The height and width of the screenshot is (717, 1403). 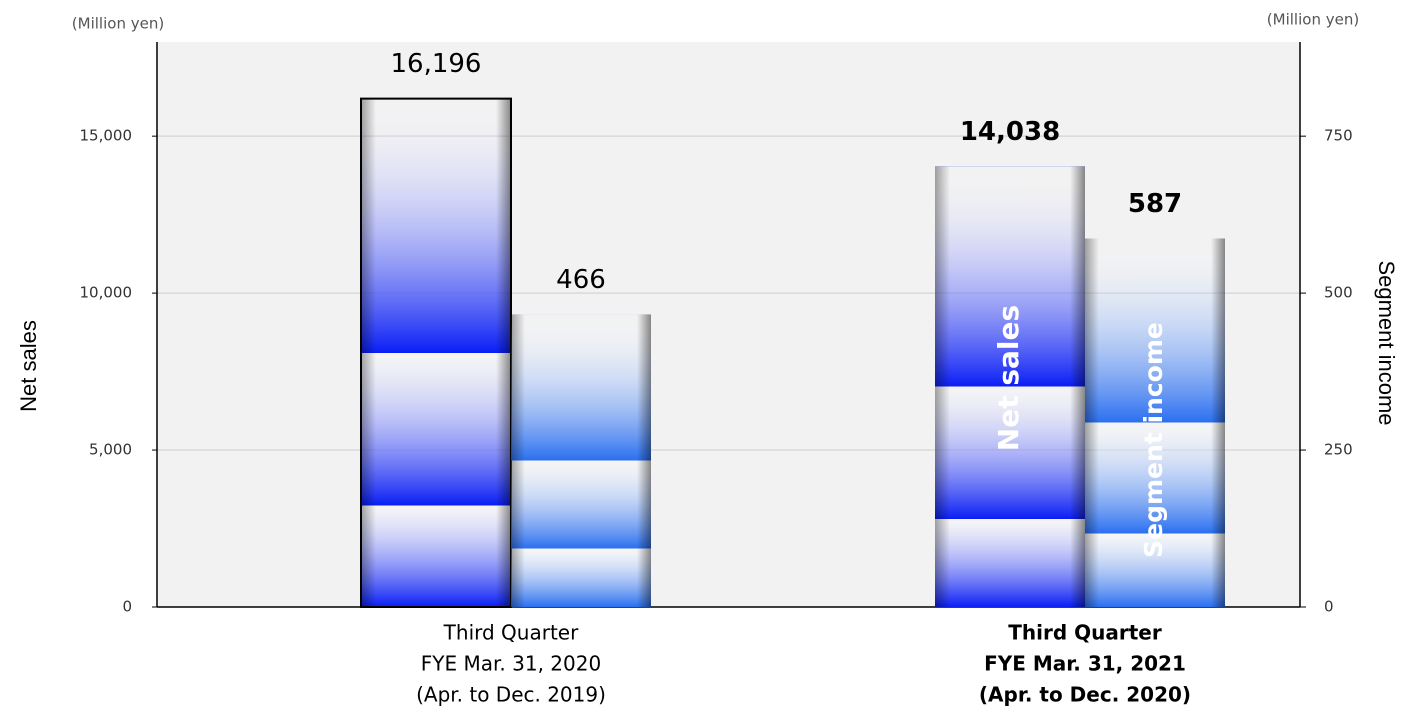 What do you see at coordinates (511, 664) in the screenshot?
I see `x-tick-label: FYE Mar. 31, 2020` at bounding box center [511, 664].